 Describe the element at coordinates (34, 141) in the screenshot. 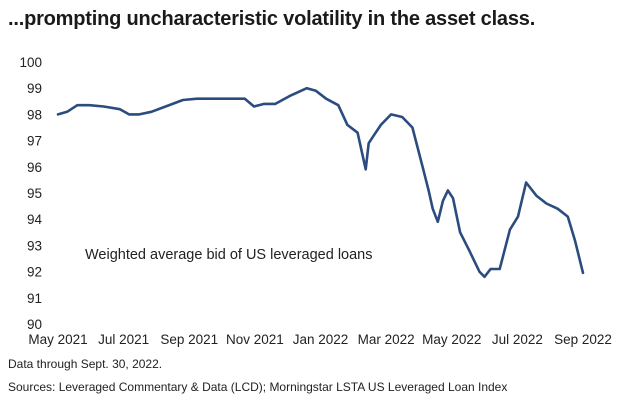

I see `y-tick-label: 97` at that location.